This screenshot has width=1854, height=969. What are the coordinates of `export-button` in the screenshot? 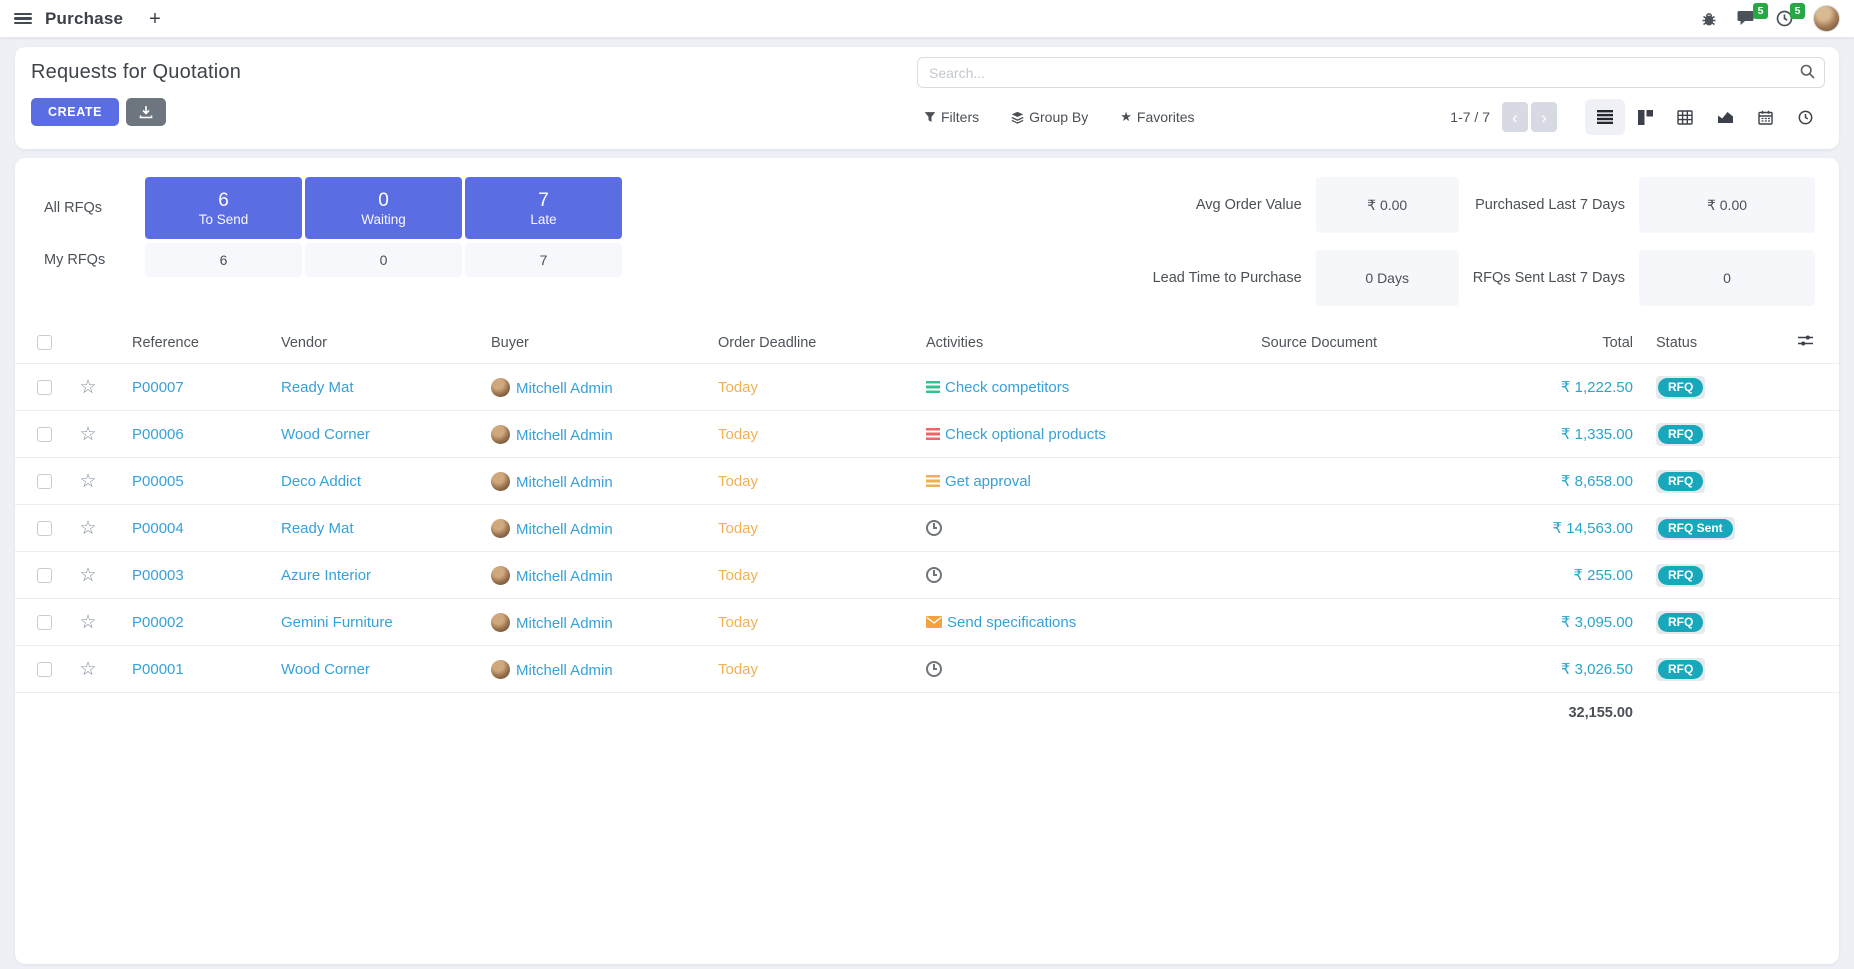 It's located at (146, 112).